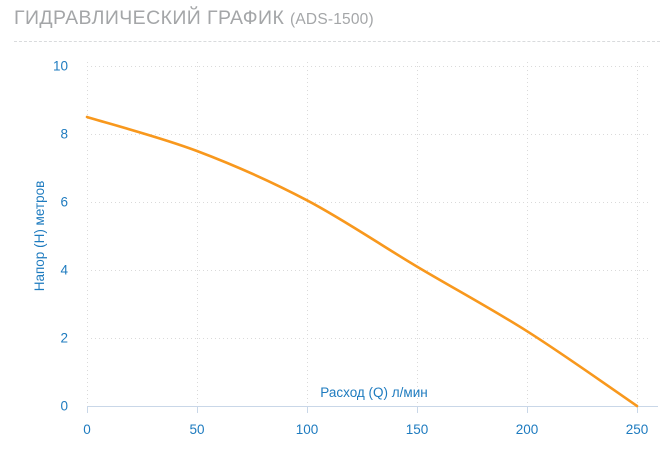 This screenshot has height=452, width=672. I want to click on x-tick-label: 50, so click(196, 429).